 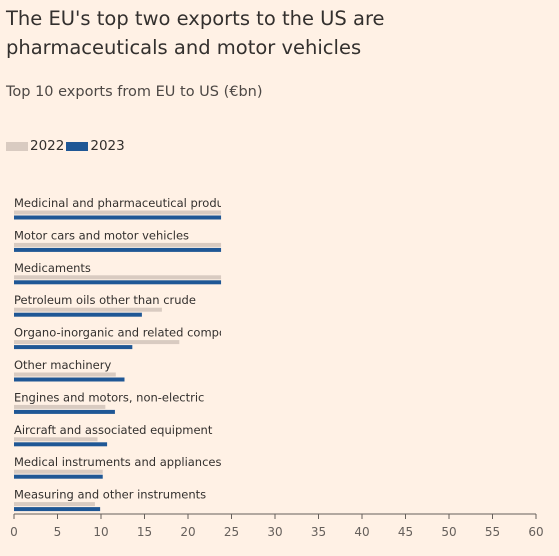 I want to click on category-label: Motor cars and motor vehicles, so click(x=101, y=235).